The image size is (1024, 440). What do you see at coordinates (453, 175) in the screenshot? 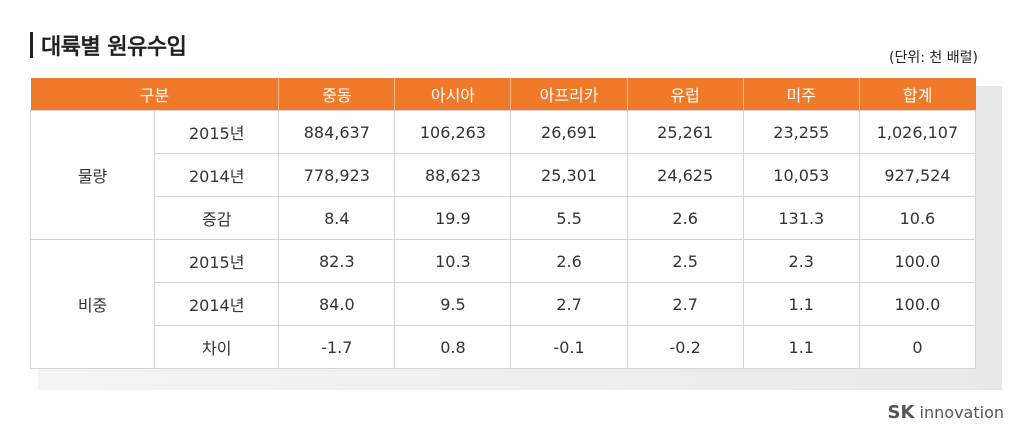
I see `table-cell: 88,623` at bounding box center [453, 175].